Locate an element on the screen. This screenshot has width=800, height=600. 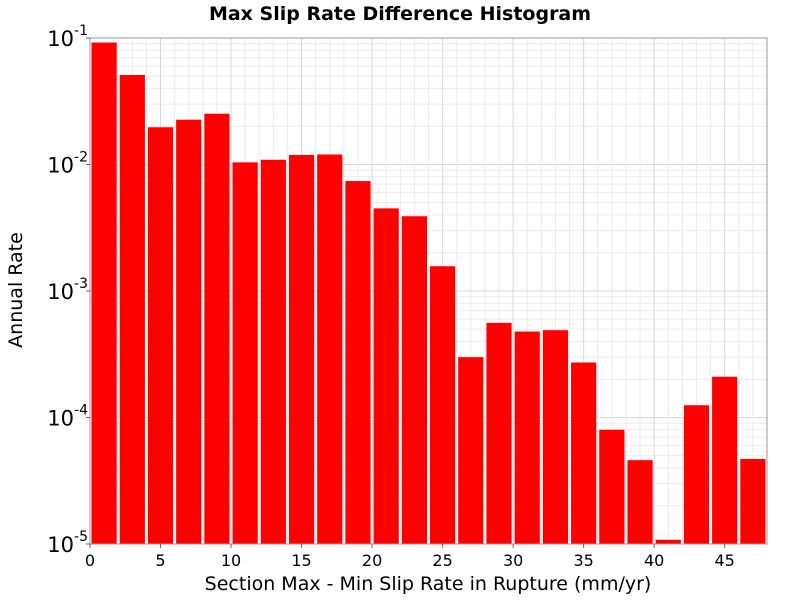
y-tick-label: 10⁻² is located at coordinates (67, 164).